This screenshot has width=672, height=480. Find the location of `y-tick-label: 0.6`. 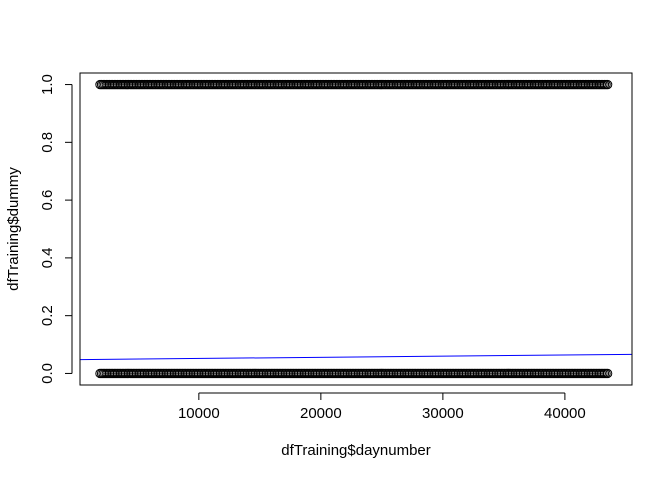

y-tick-label: 0.6 is located at coordinates (47, 200).